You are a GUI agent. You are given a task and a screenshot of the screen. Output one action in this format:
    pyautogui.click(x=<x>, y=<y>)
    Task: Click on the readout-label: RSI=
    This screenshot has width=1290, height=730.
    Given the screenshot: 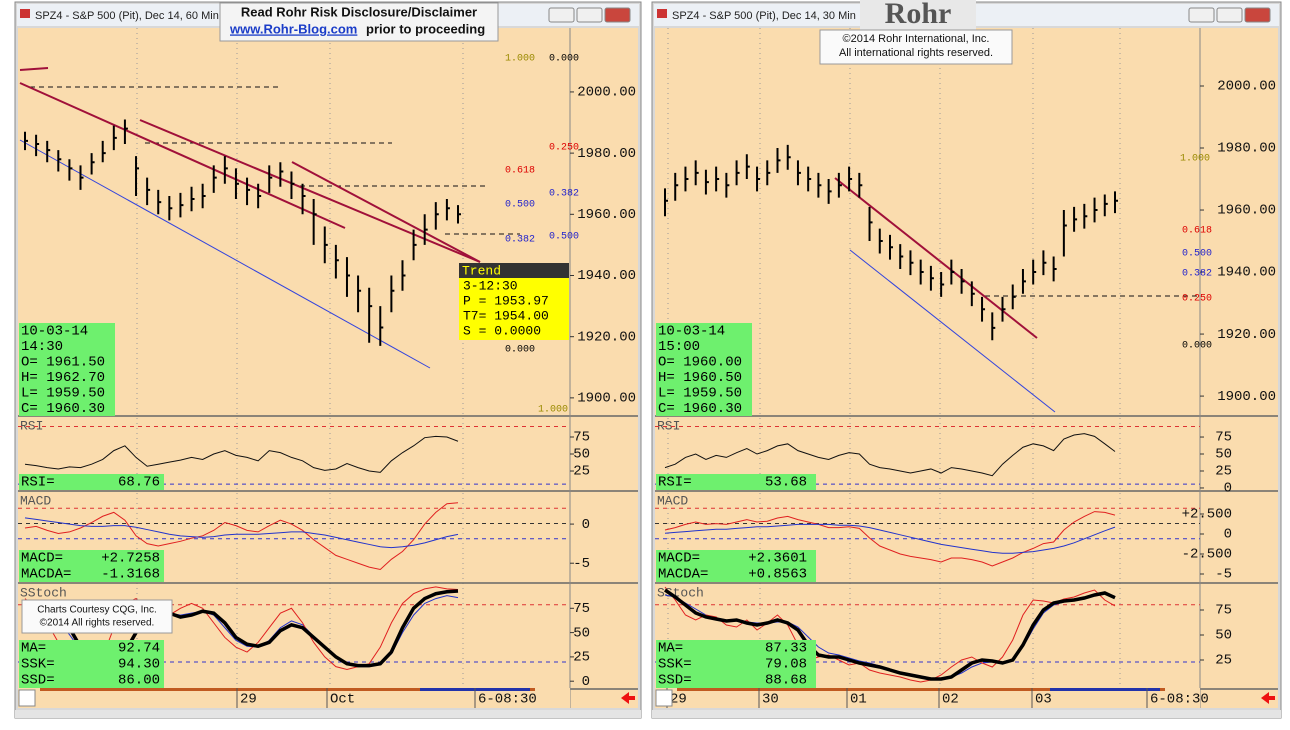 What is the action you would take?
    pyautogui.click(x=38, y=483)
    